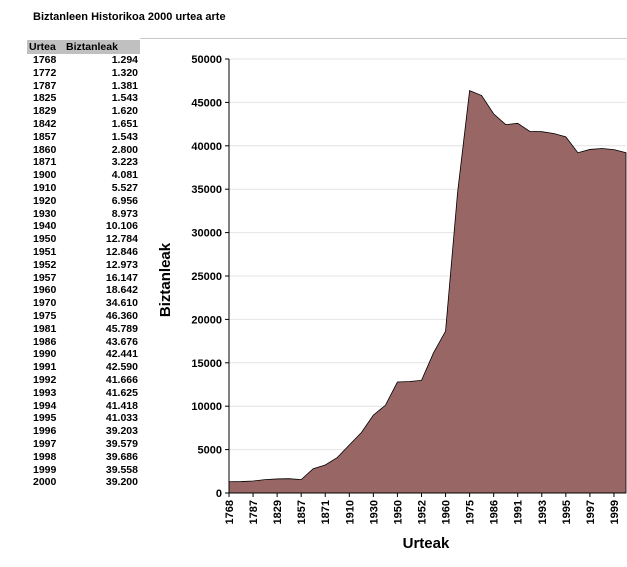 The width and height of the screenshot is (627, 567). I want to click on table-row: 1997 39.579, so click(83, 444).